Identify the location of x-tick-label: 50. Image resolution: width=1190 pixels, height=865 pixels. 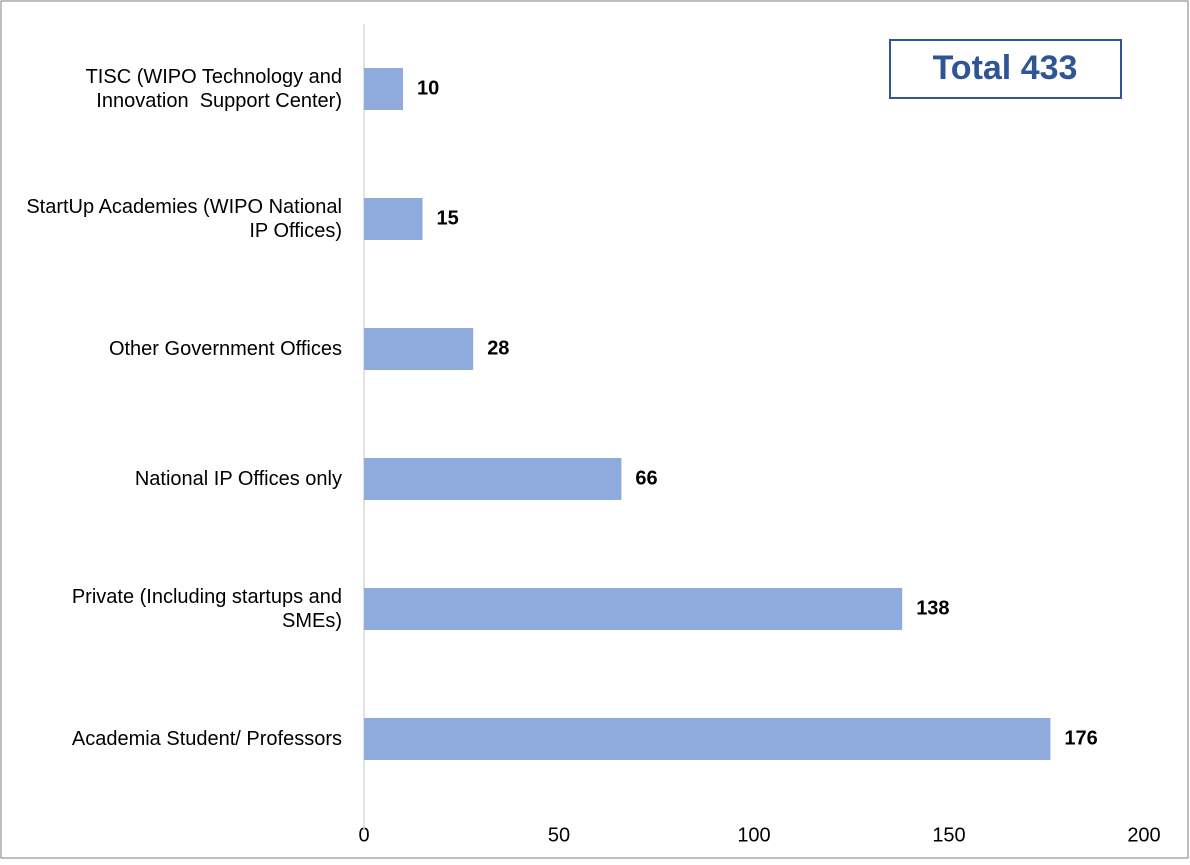
(559, 835).